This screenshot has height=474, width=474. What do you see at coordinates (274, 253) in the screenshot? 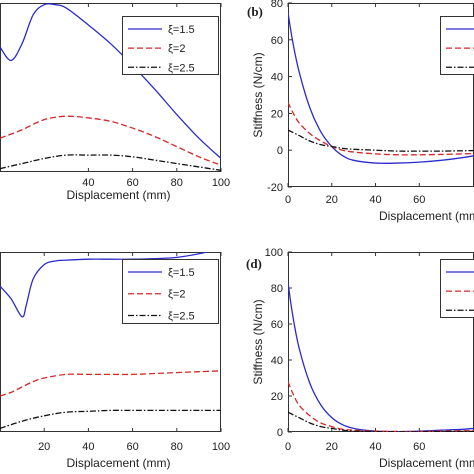
I see `y-tick-label: 100` at bounding box center [274, 253].